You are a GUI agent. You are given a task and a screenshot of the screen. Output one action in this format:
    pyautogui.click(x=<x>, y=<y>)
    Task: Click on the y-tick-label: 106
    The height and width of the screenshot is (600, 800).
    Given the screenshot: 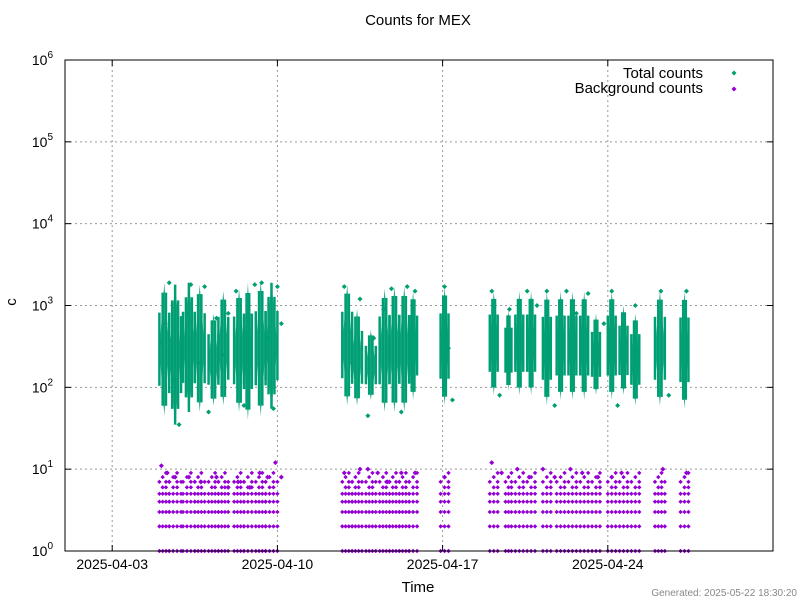 What is the action you would take?
    pyautogui.click(x=43, y=59)
    